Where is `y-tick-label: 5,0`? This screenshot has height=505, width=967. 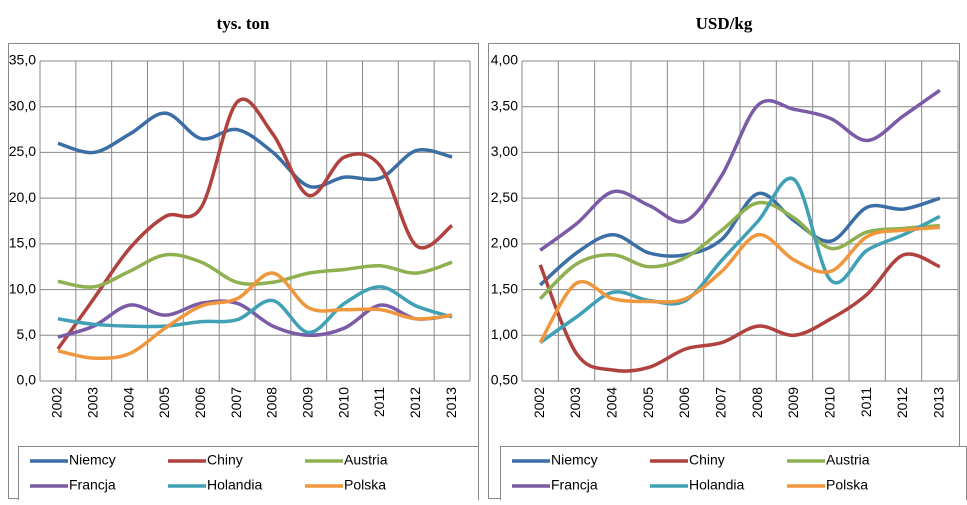
y-tick-label: 5,0 is located at coordinates (27, 334).